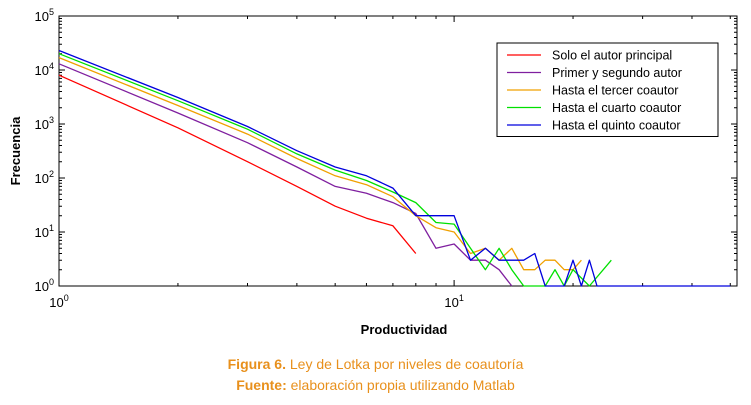  Describe the element at coordinates (404, 329) in the screenshot. I see `x-axis-label: Productividad` at that location.